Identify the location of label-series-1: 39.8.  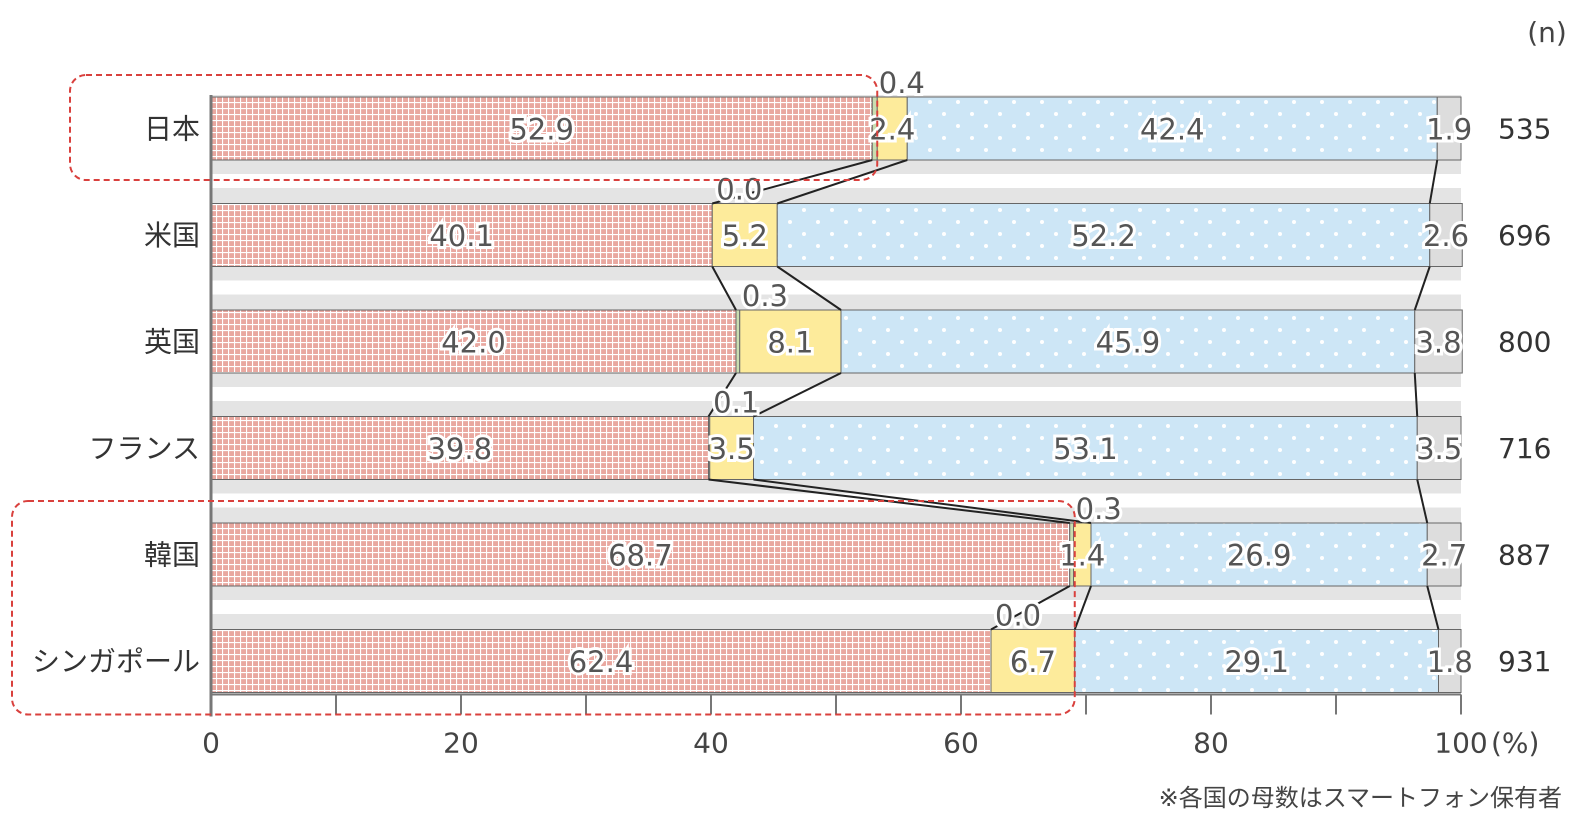
(459, 449).